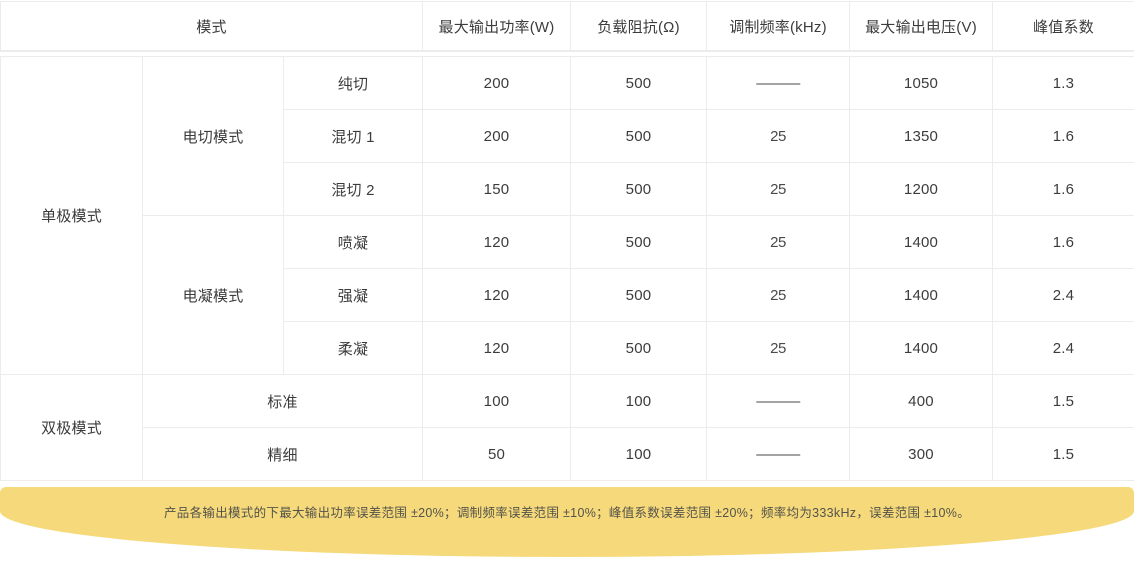  I want to click on cell-power: 150, so click(496, 189).